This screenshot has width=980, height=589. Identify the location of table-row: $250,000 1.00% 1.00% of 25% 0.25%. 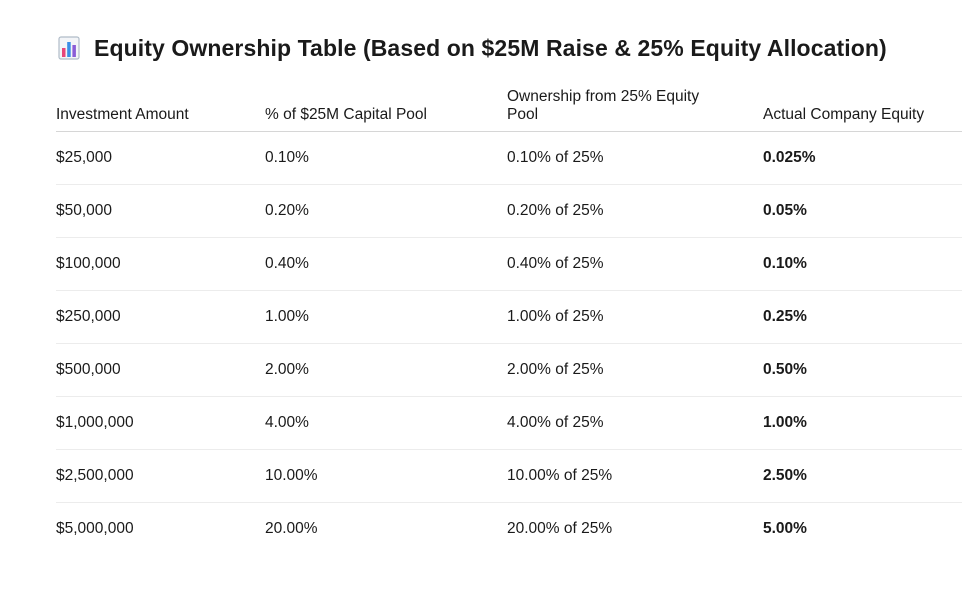
(509, 317).